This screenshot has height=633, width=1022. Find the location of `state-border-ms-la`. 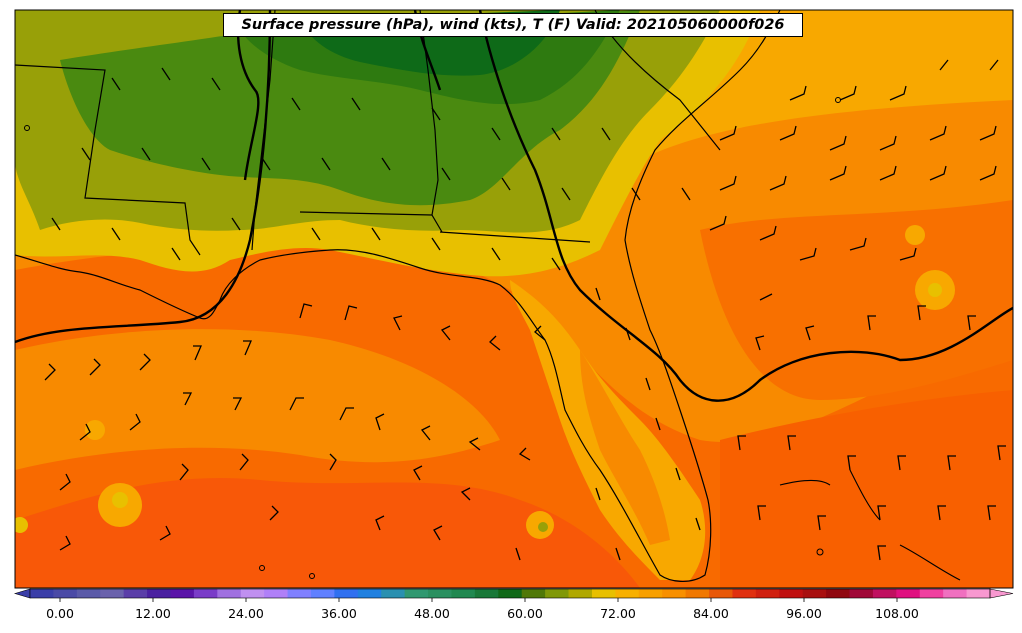

state-border-ms-la is located at coordinates (108, 160).